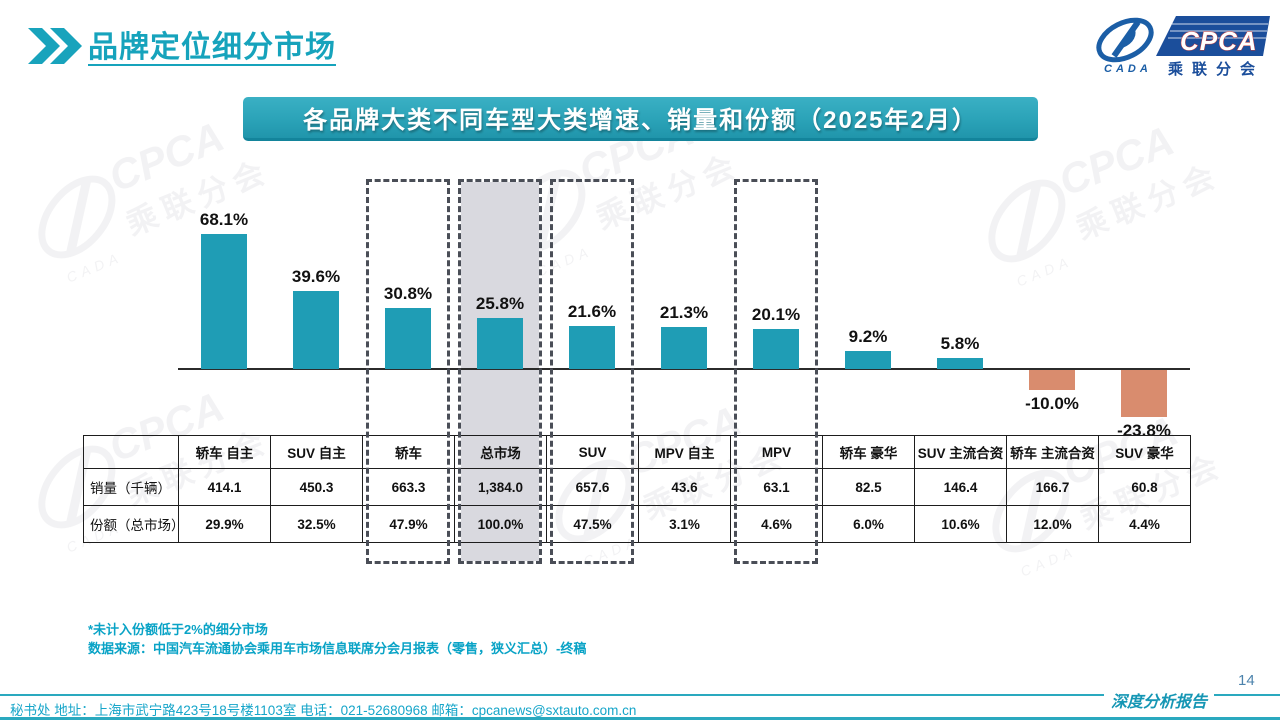 This screenshot has width=1280, height=720. Describe the element at coordinates (684, 312) in the screenshot. I see `bar-value-label: 21.3%` at that location.